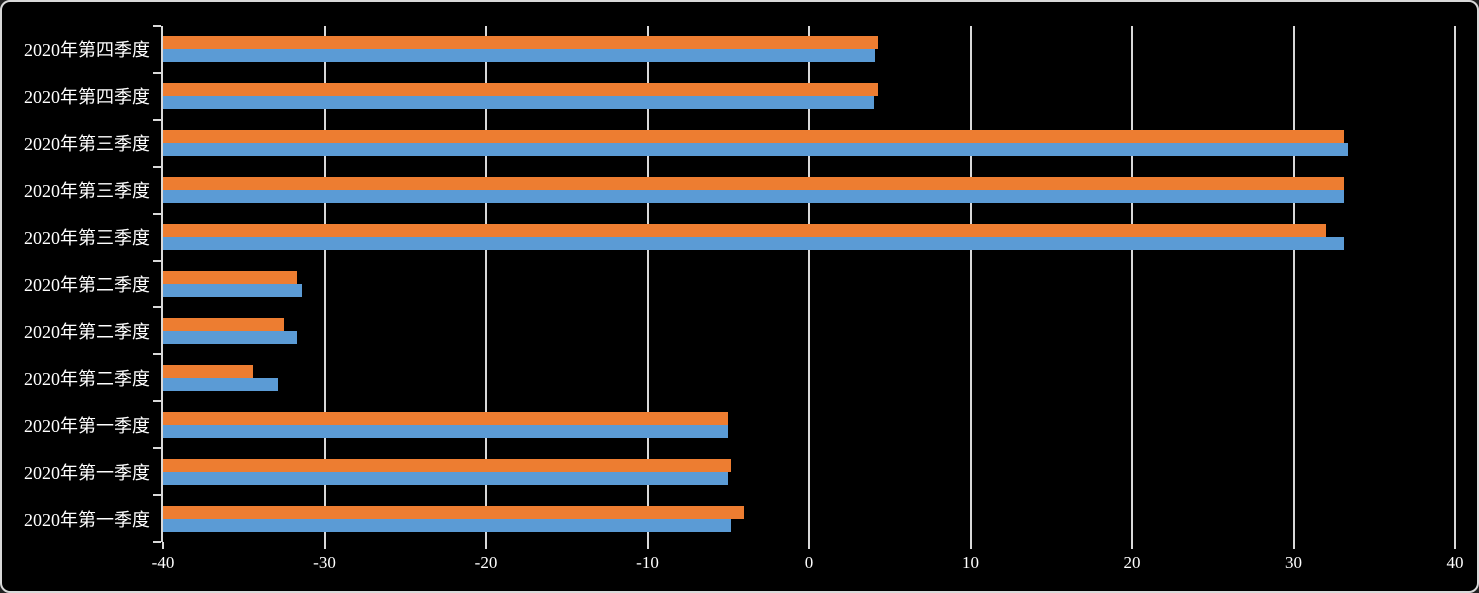 The image size is (1479, 593). Describe the element at coordinates (162, 284) in the screenshot. I see `category-axis-line` at that location.